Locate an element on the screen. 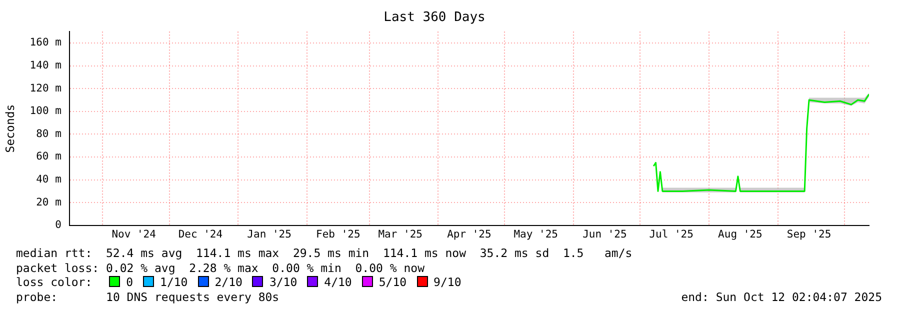  x-tick-label: Nov '24 is located at coordinates (134, 234).